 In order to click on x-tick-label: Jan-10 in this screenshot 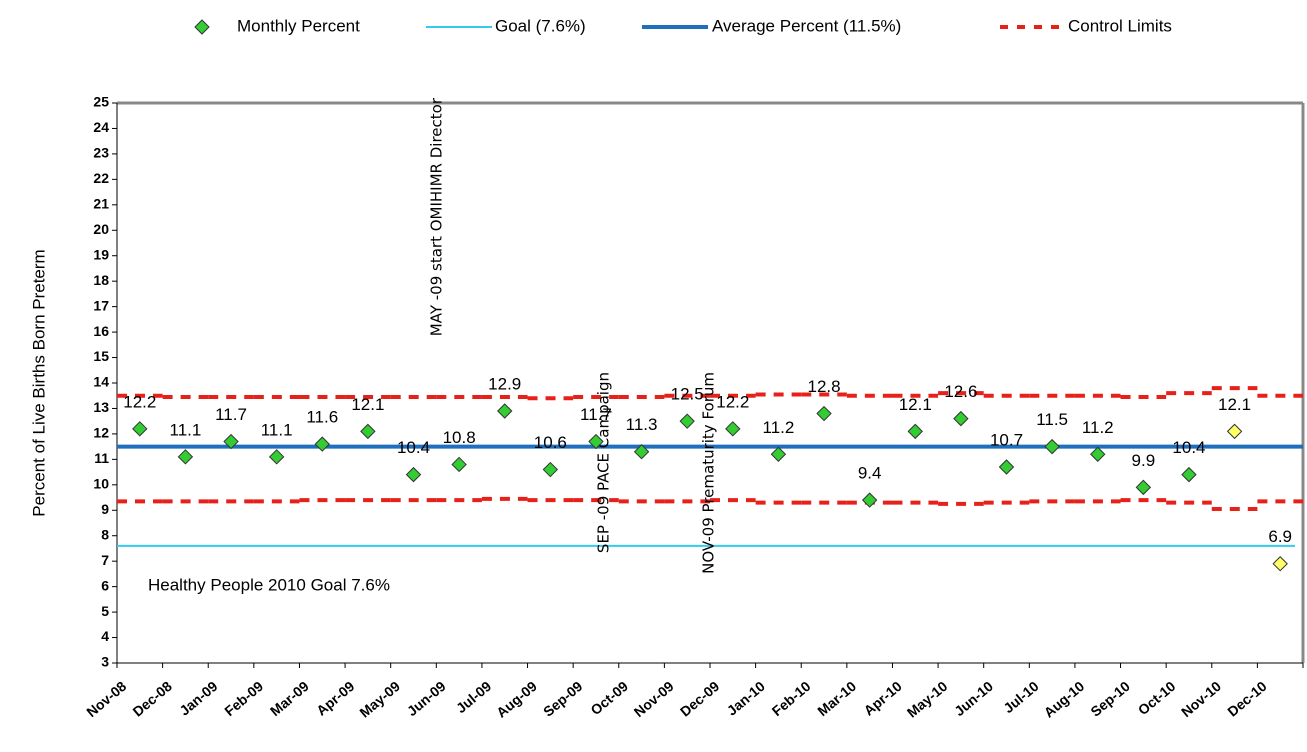, I will do `click(746, 698)`.